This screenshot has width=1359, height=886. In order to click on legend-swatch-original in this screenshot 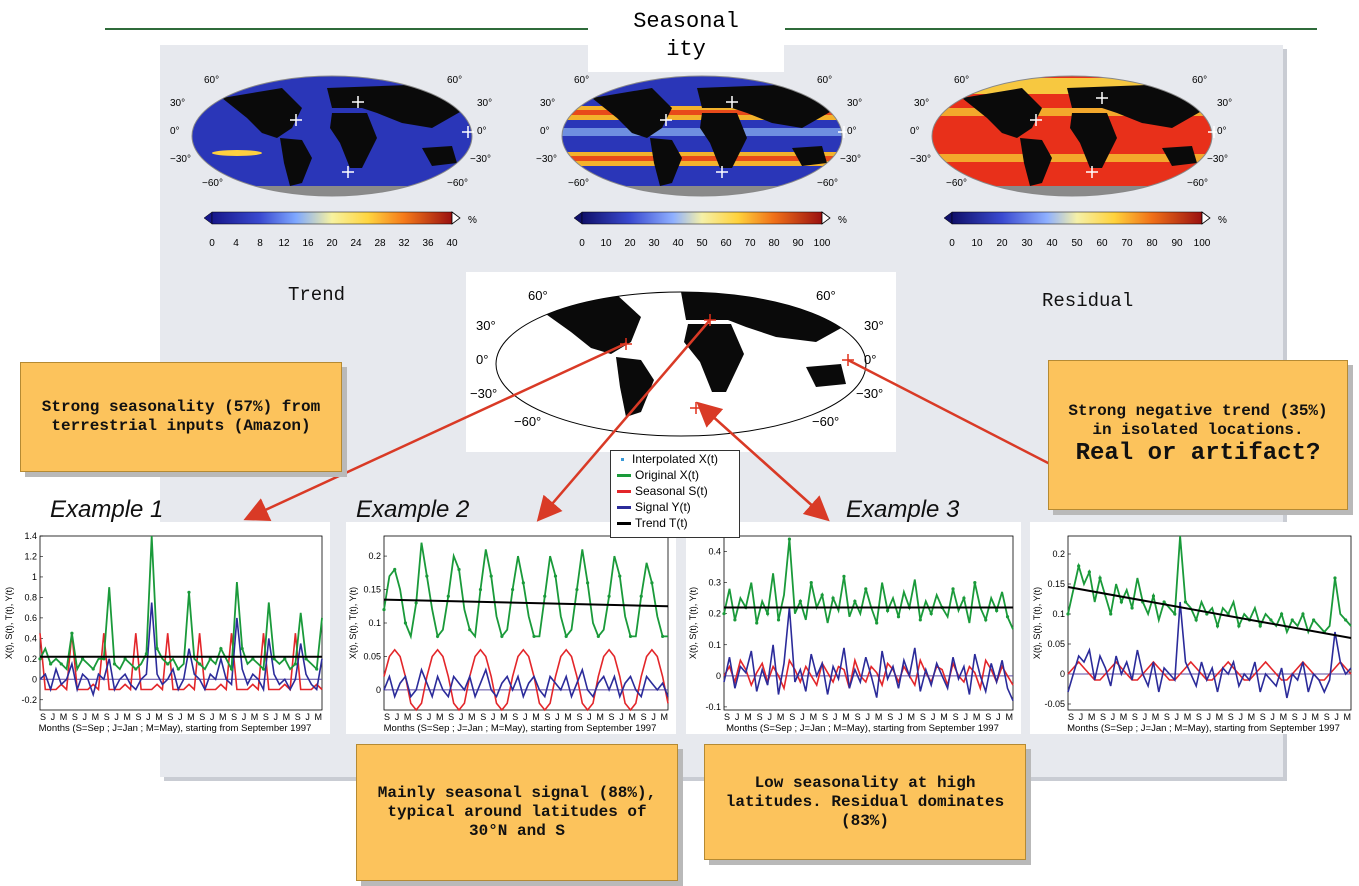, I will do `click(624, 475)`.